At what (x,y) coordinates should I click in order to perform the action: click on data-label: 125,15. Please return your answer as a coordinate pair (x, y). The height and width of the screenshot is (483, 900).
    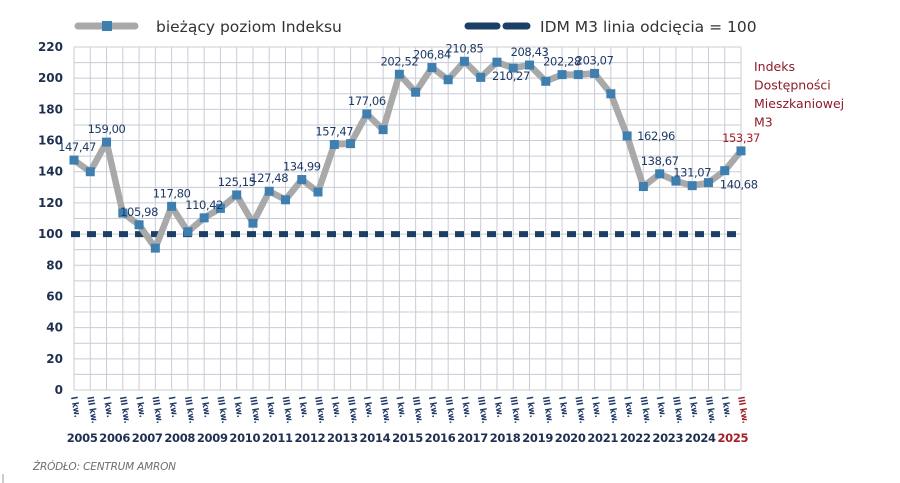
    Looking at the image, I should click on (237, 182).